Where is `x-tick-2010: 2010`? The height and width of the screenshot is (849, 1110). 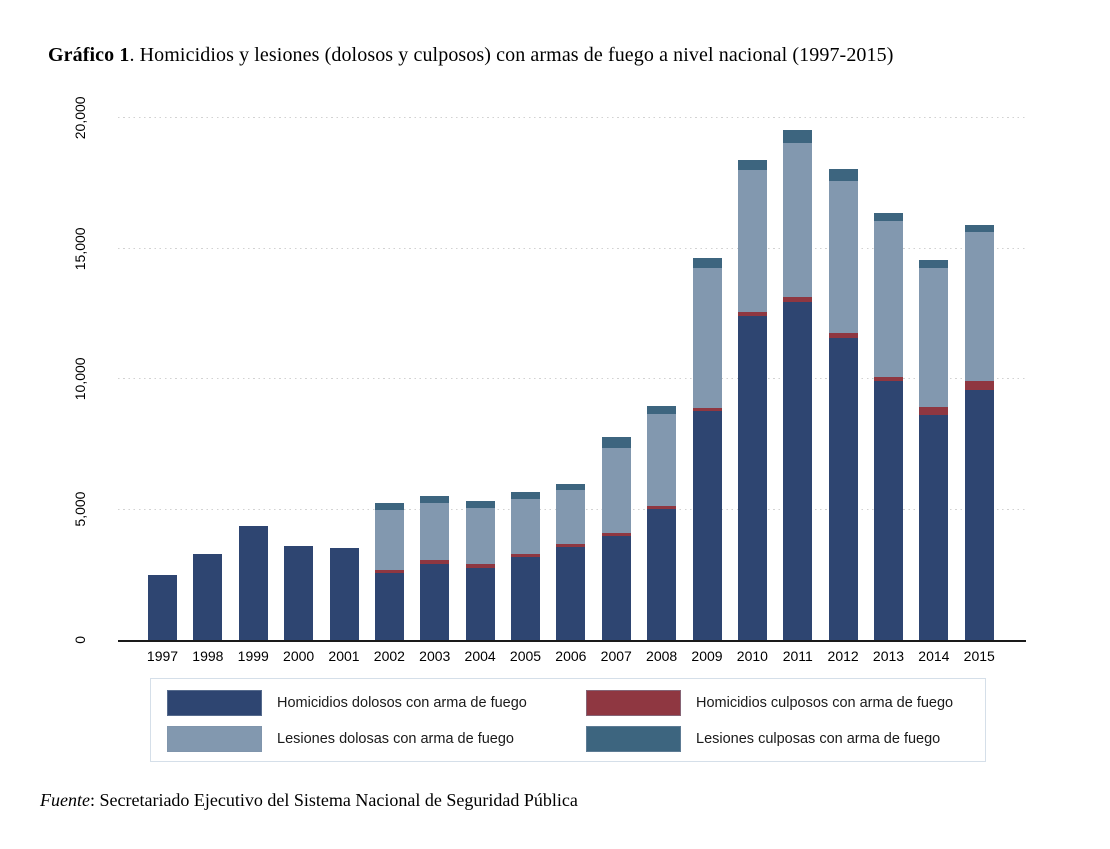 x-tick-2010: 2010 is located at coordinates (752, 656).